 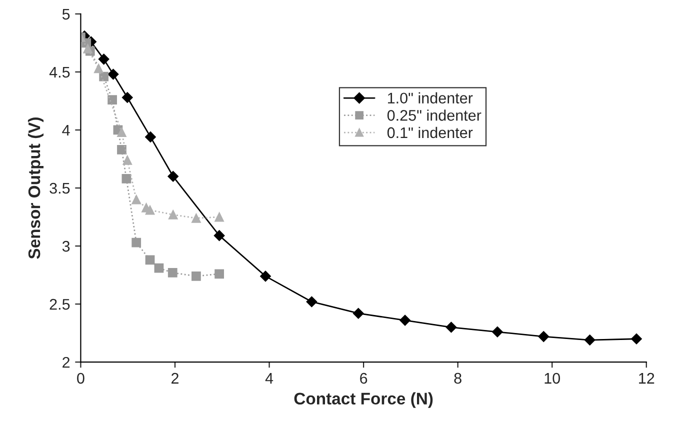 What do you see at coordinates (60, 188) in the screenshot?
I see `y-tick-label: 3.5` at bounding box center [60, 188].